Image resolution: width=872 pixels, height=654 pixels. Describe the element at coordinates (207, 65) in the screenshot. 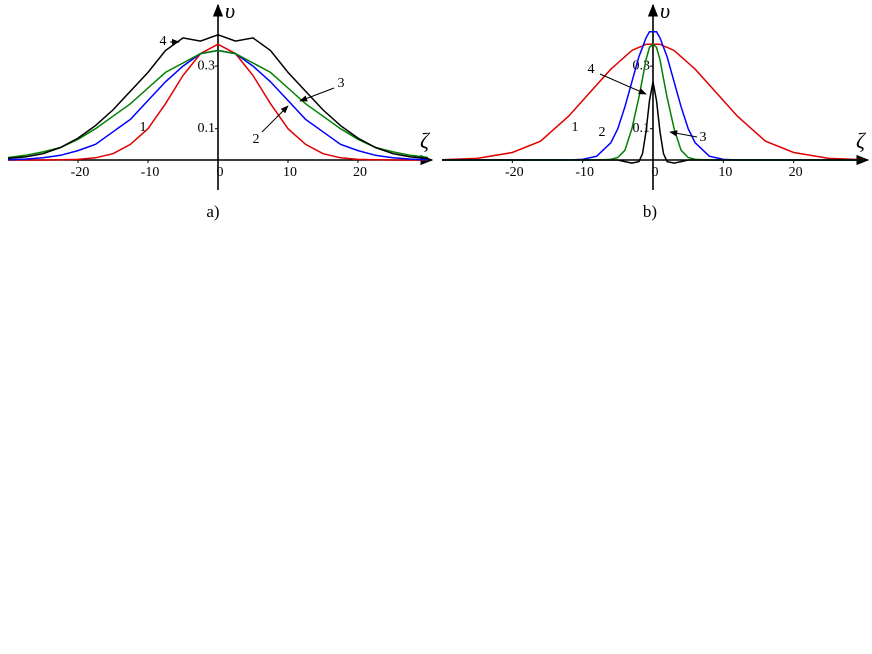

I see `y-tick-label: 0.3` at that location.